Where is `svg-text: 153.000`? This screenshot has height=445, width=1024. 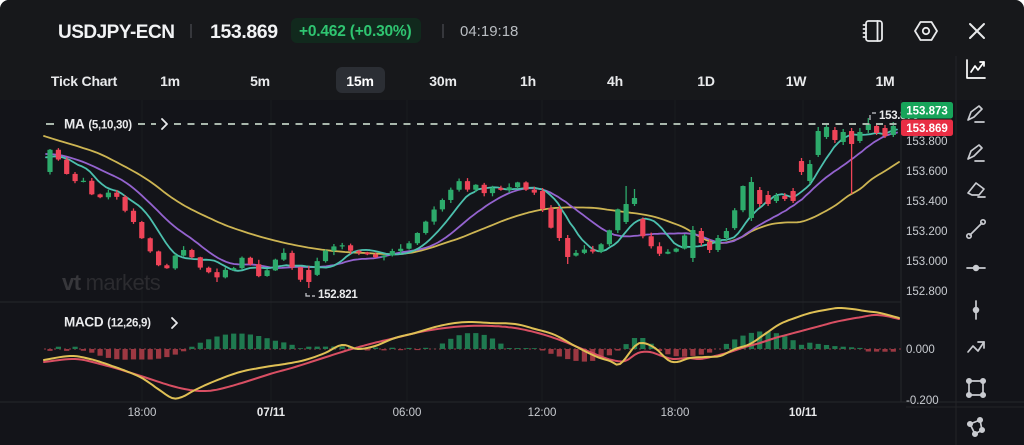 svg-text: 153.000 is located at coordinates (927, 262).